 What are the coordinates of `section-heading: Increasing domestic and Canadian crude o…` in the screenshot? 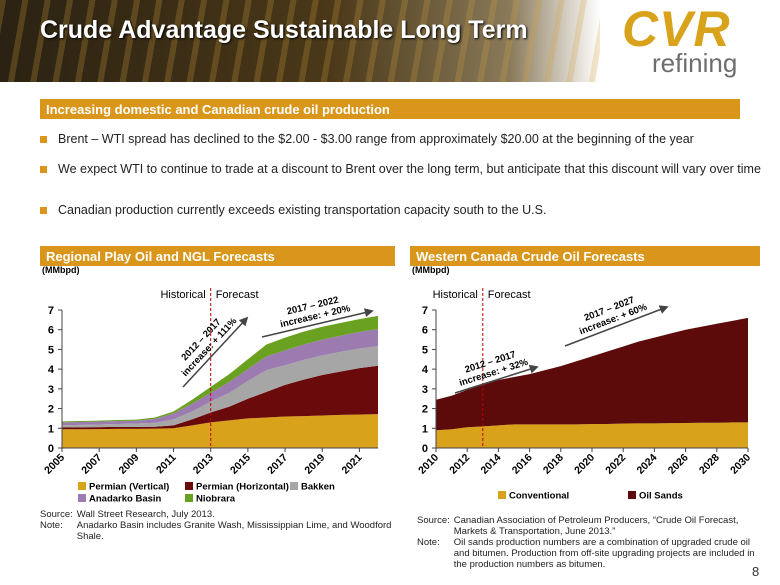 It's located at (390, 109).